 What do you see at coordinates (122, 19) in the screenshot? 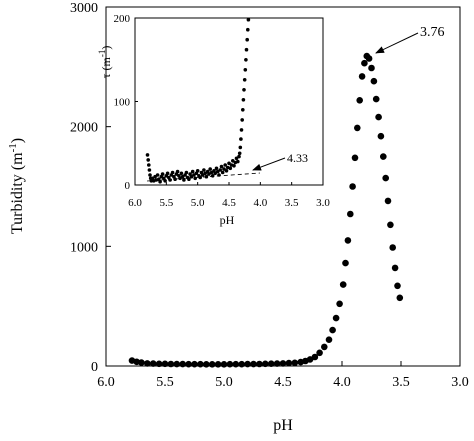
I see `inset-y-tick-label: 200` at bounding box center [122, 19].